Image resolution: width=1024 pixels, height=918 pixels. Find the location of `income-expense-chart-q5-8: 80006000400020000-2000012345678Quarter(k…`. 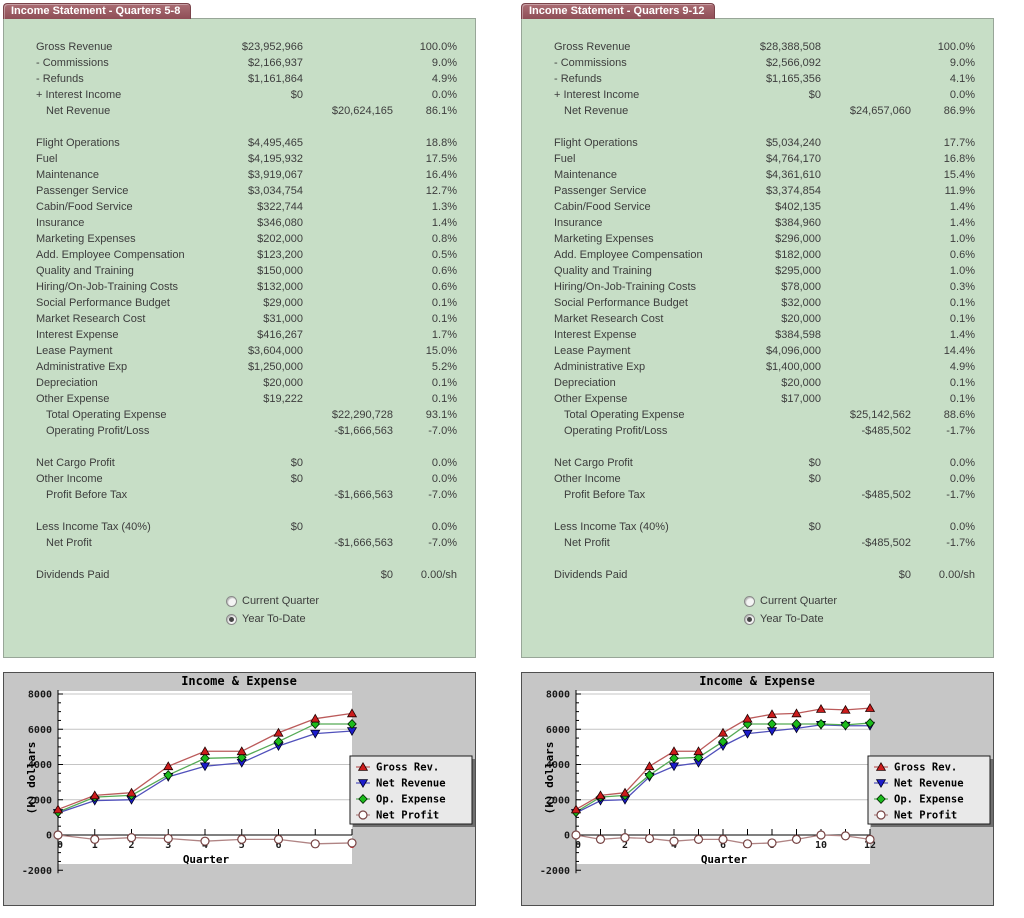

income-expense-chart-q5-8: 80006000400020000-2000012345678Quarter(k… is located at coordinates (239, 789).